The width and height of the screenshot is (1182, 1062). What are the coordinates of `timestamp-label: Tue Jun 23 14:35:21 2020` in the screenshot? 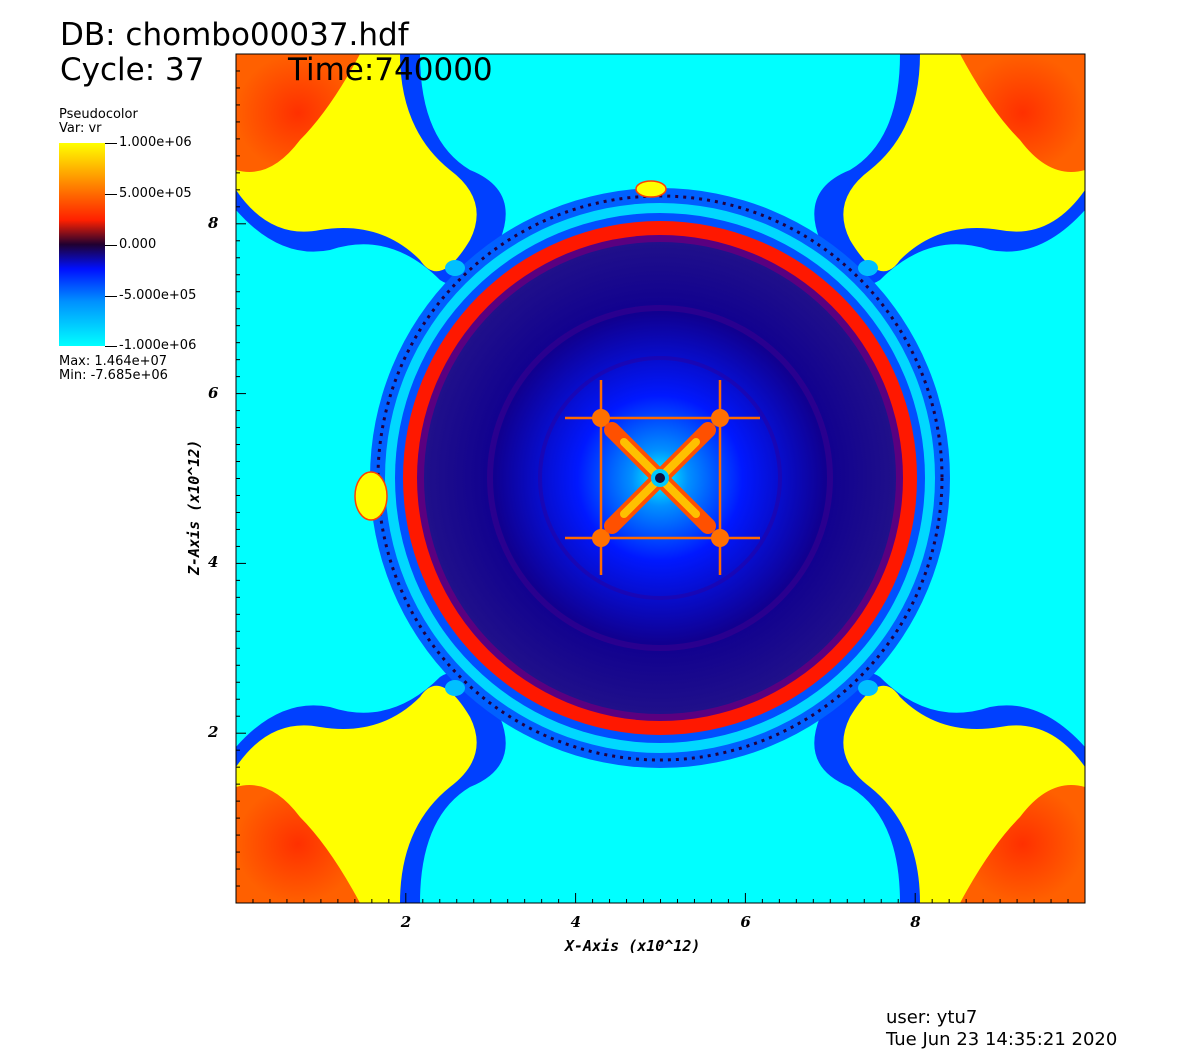 It's located at (1002, 1039).